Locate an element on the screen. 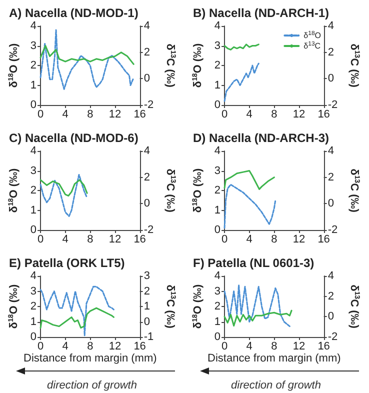  chart-title: A) Nacella (ND-MOD-1) is located at coordinates (73, 13).